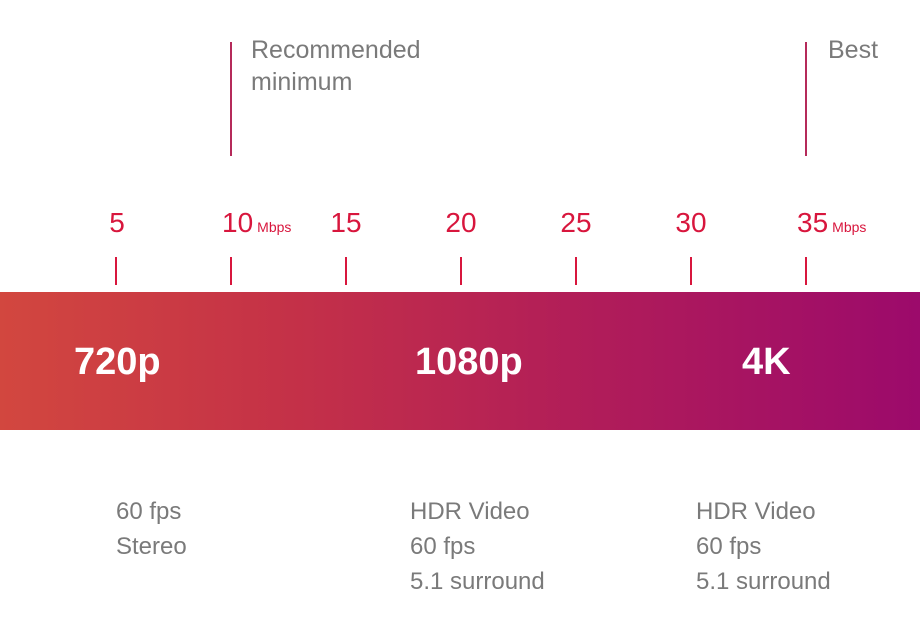 The height and width of the screenshot is (644, 920). I want to click on tick-value: 30, so click(691, 222).